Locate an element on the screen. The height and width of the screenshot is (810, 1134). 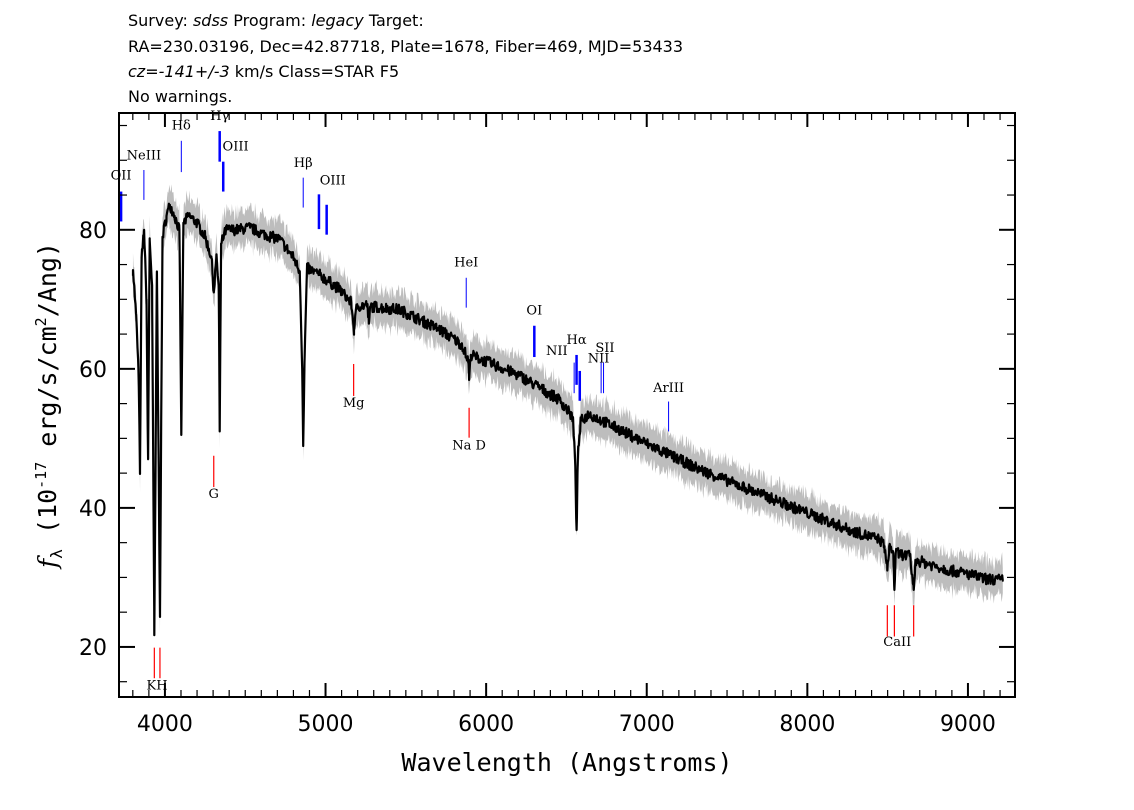
absorption-line-label: Mg is located at coordinates (354, 403).